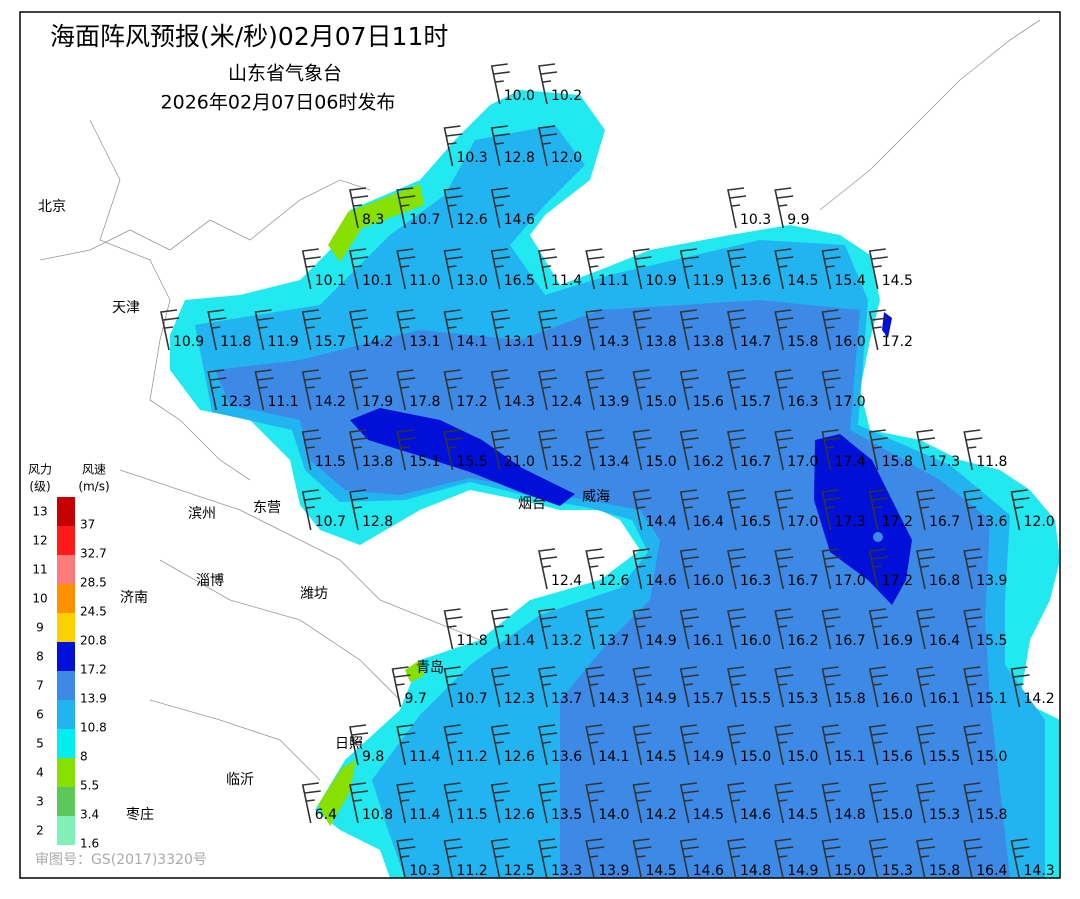 Image resolution: width=1080 pixels, height=899 pixels. Describe the element at coordinates (93, 612) in the screenshot. I see `legend-speed: 24.5` at that location.